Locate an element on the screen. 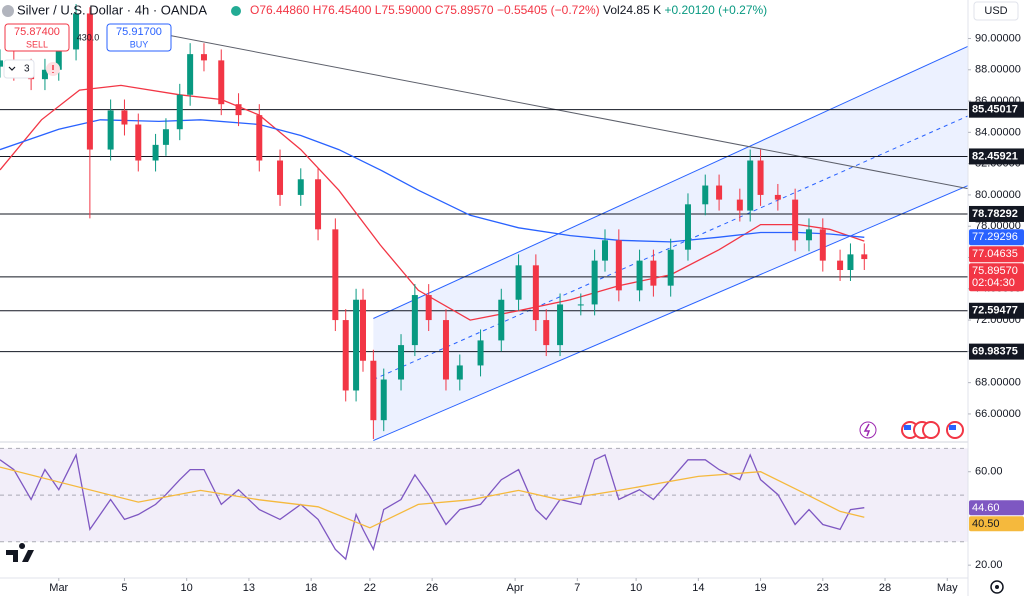 The width and height of the screenshot is (1024, 601). chevron is located at coordinates (12, 68).